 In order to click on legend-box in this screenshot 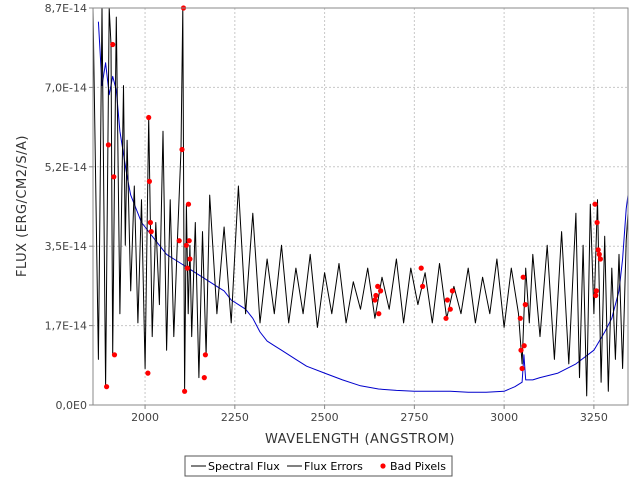, I will do `click(318, 466)`.